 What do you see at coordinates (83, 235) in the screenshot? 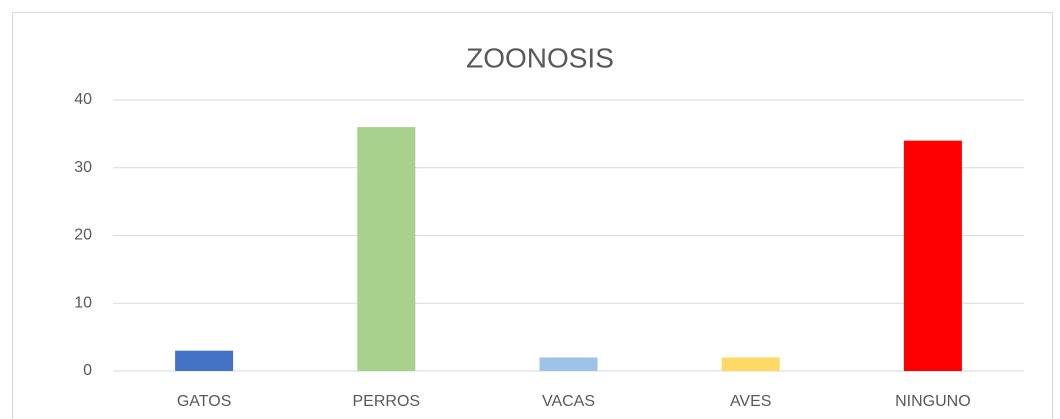
I see `y-tick-label: 20` at bounding box center [83, 235].